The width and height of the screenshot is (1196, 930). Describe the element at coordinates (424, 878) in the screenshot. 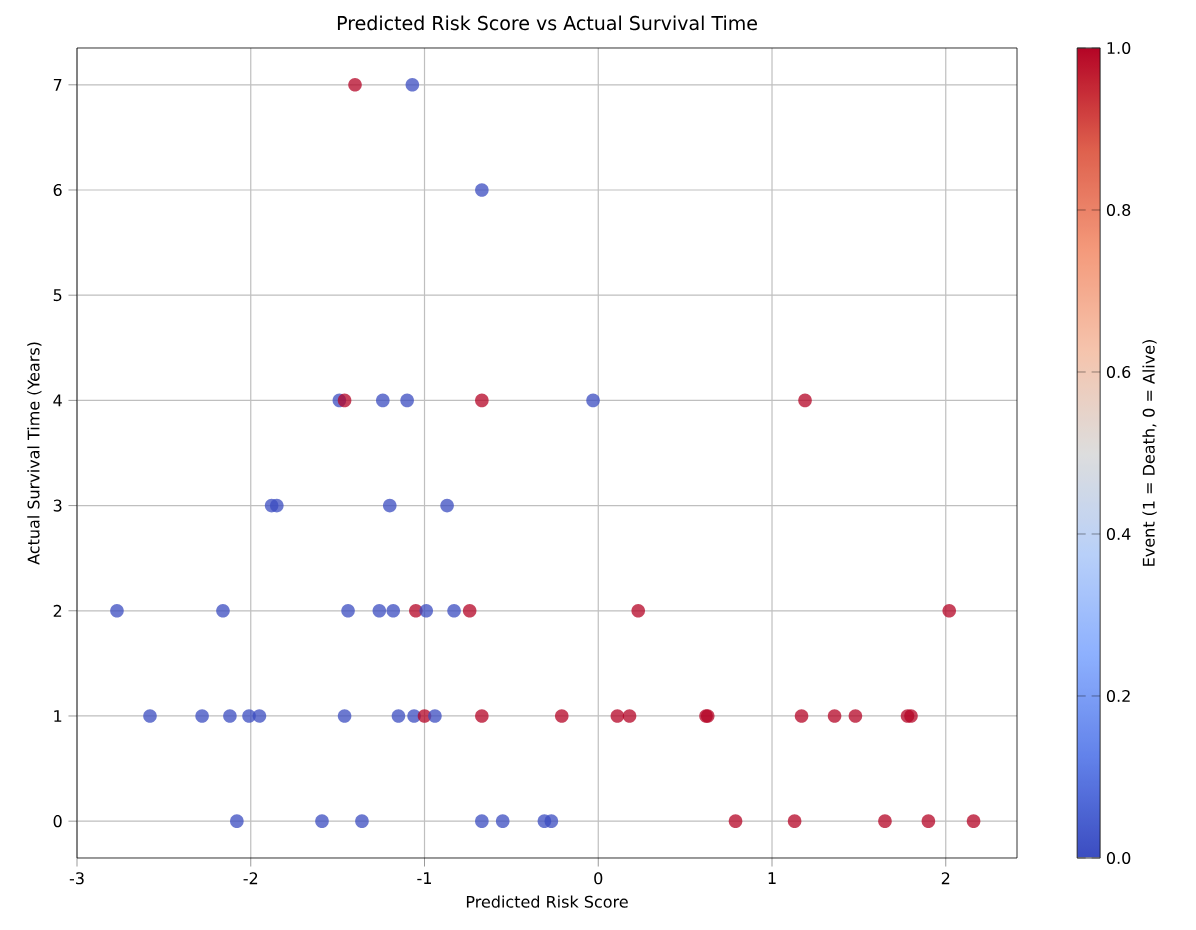

I see `x-tick-label: -1` at that location.